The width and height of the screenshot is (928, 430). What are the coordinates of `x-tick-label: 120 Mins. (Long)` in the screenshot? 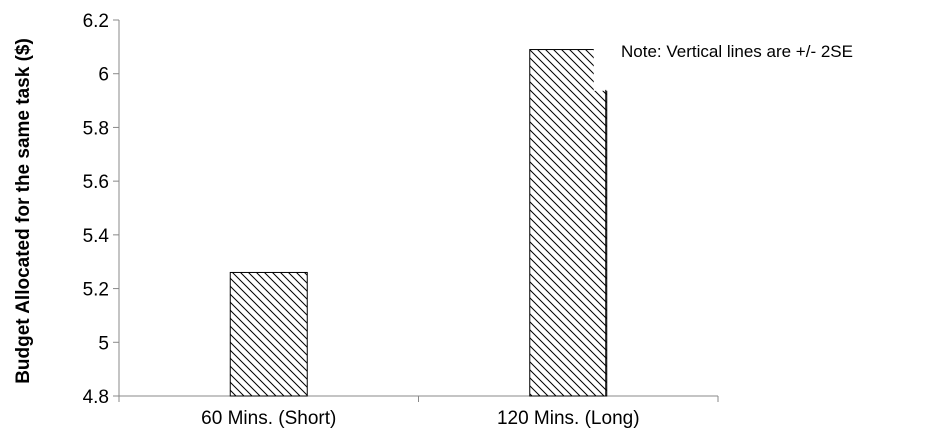 It's located at (568, 418).